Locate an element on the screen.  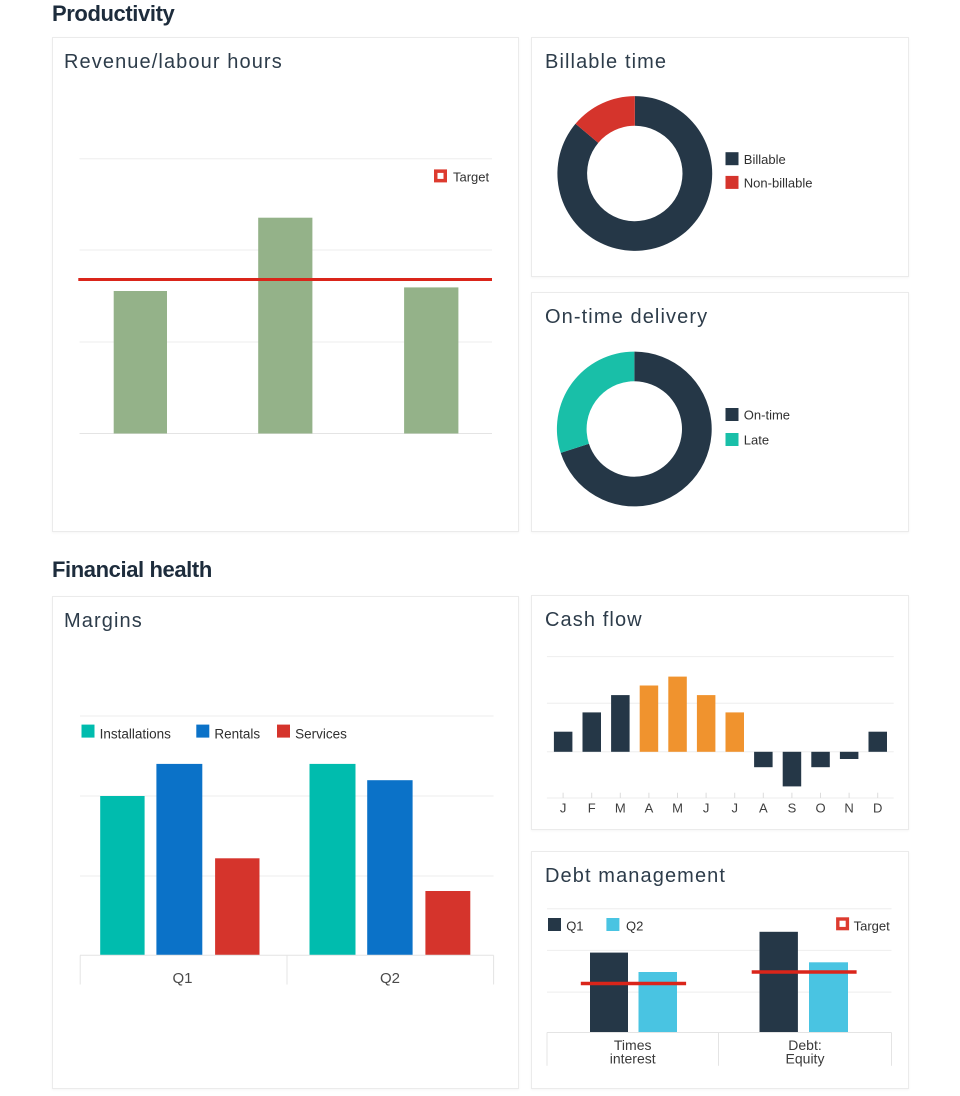
svg-text: Installations is located at coordinates (136, 733).